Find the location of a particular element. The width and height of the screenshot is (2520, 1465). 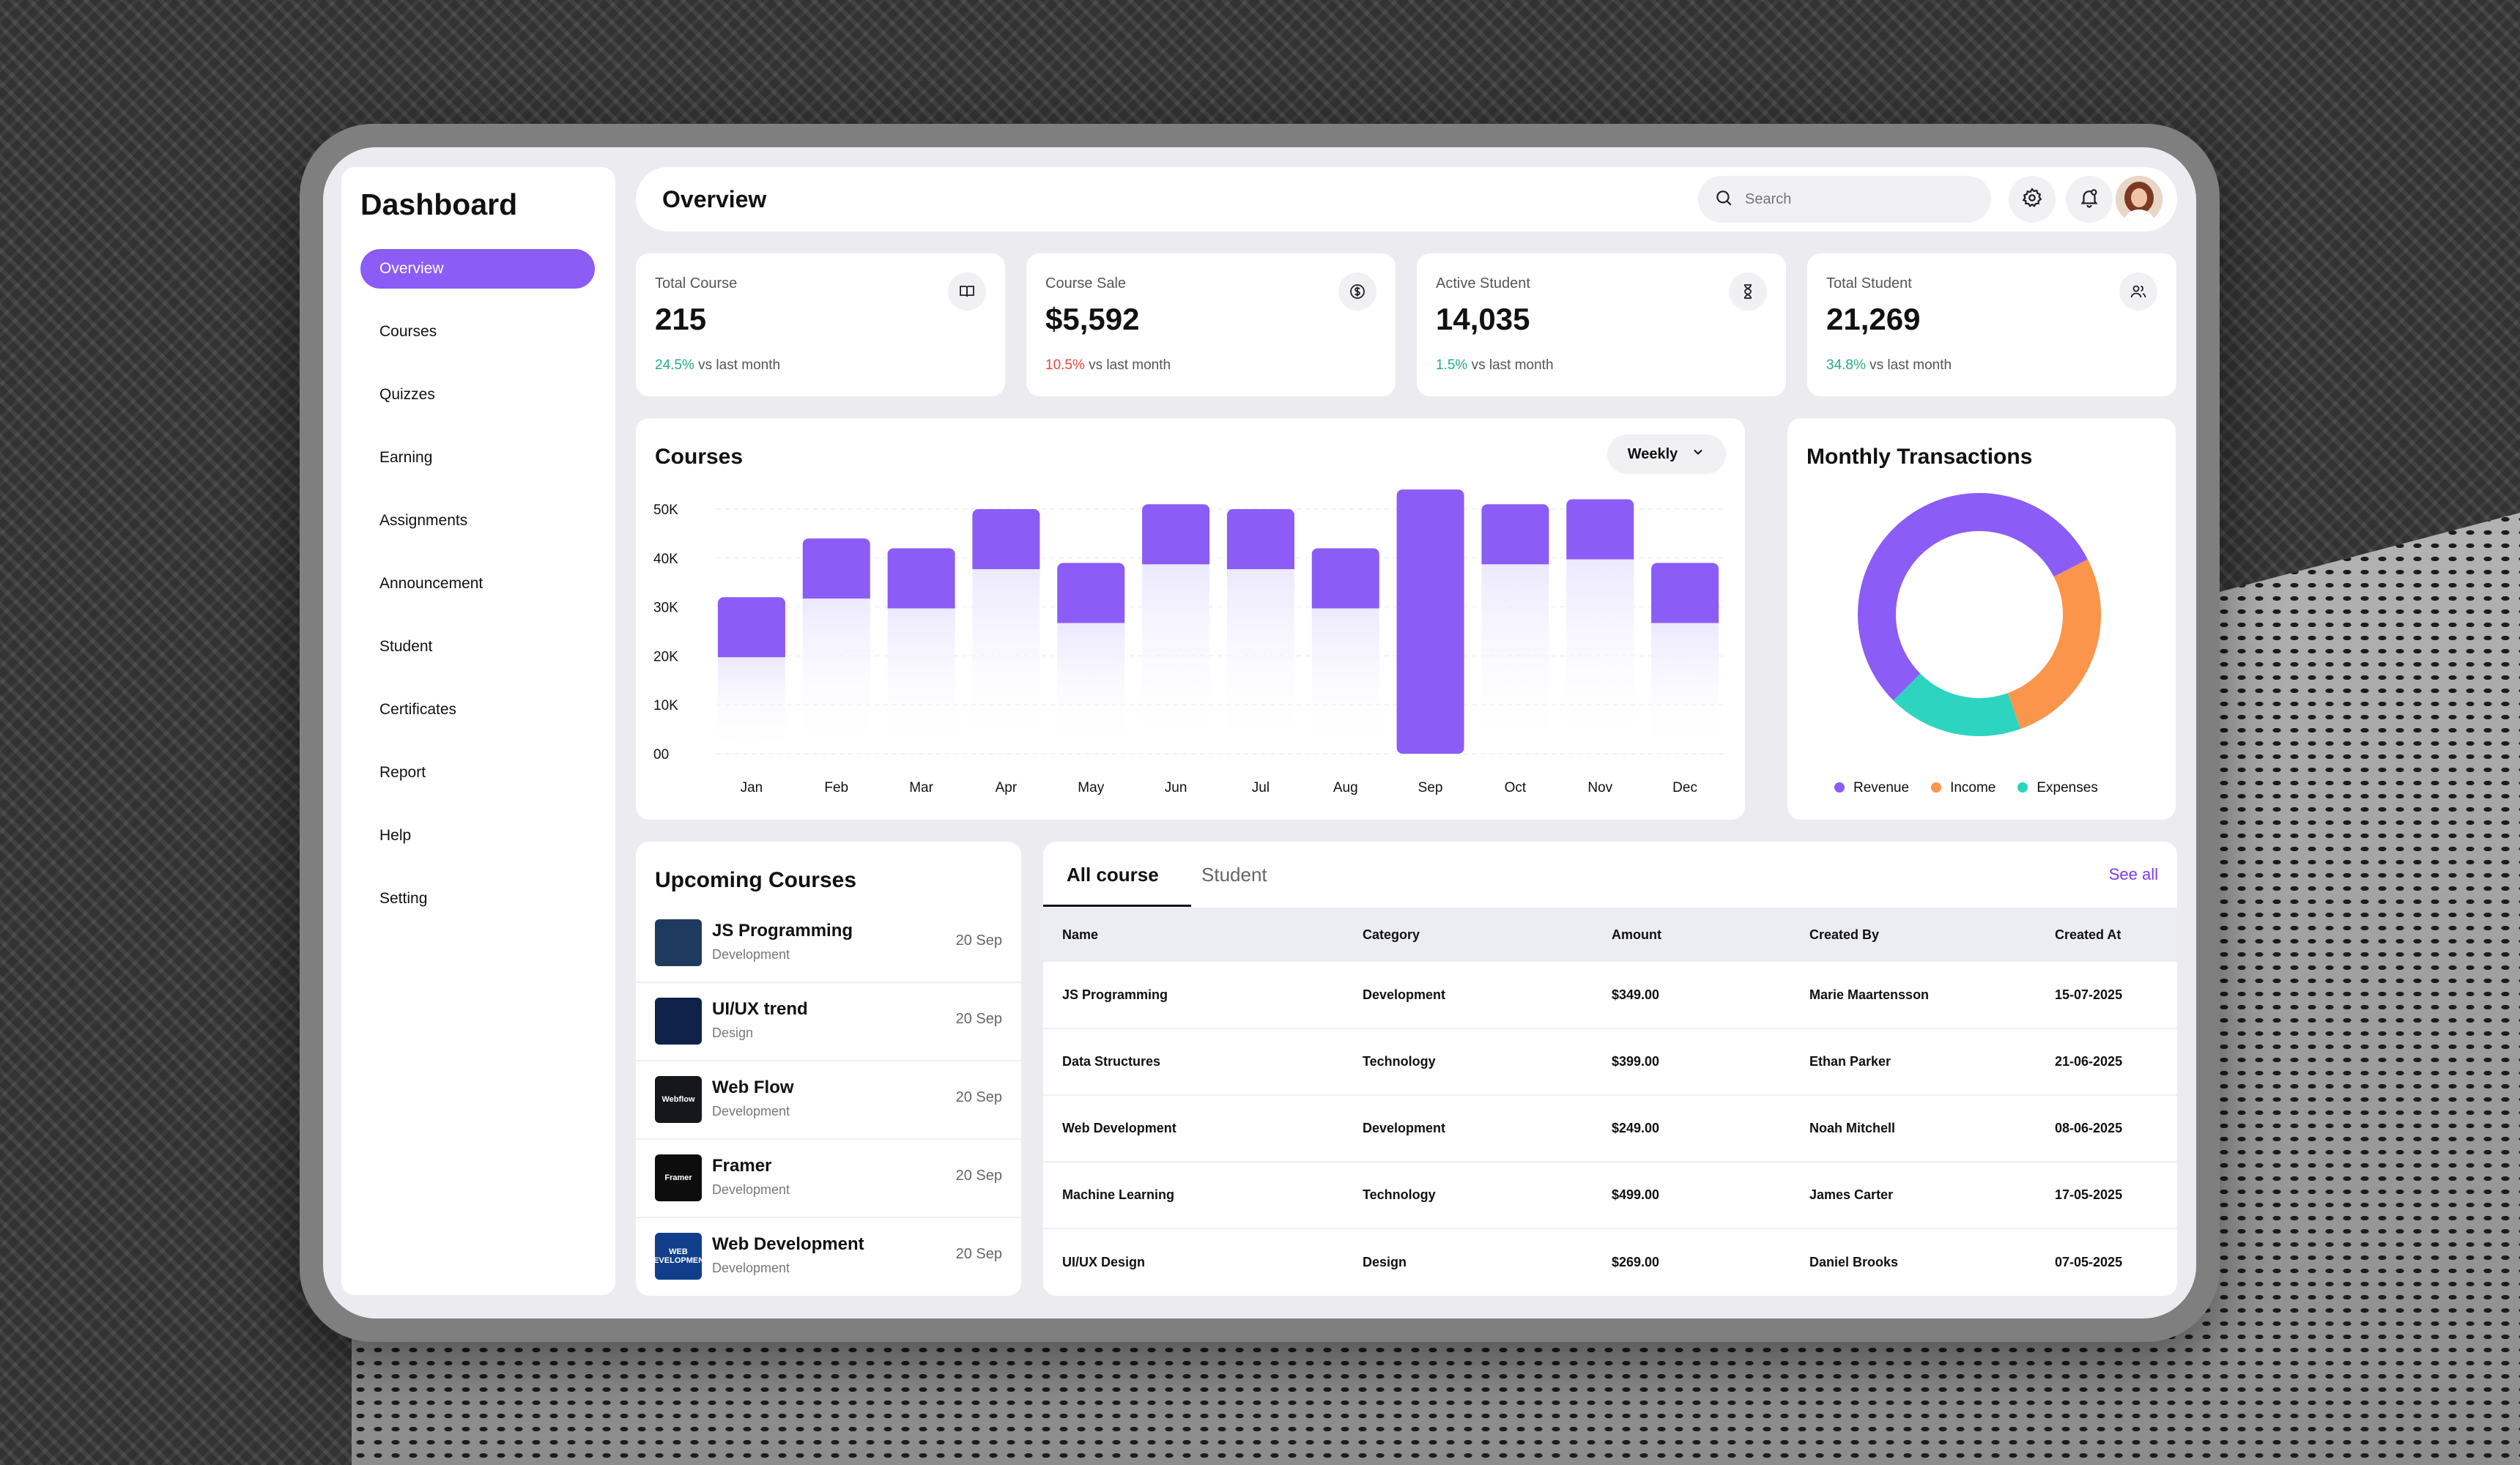

sidebar-item-setting: Setting is located at coordinates (403, 898).